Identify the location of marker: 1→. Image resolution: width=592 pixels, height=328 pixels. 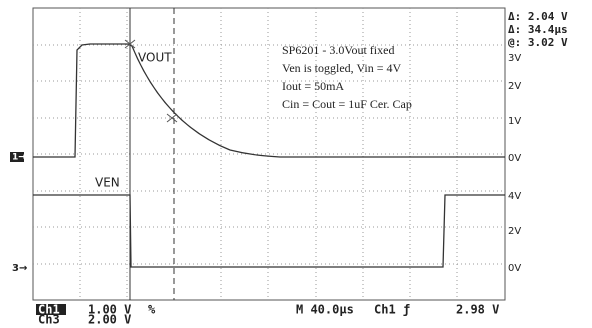
(19, 158).